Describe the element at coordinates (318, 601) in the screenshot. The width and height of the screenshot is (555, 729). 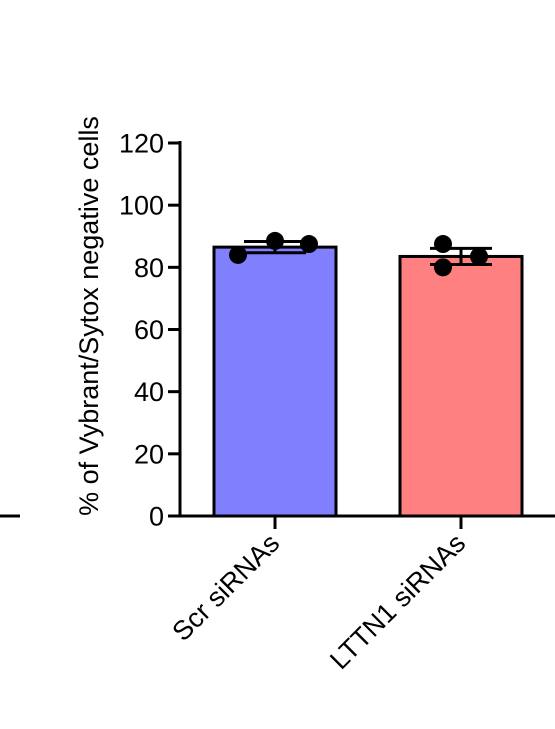
I see `category-labels: Scr siRNAs LTTN1 siRNAs` at that location.